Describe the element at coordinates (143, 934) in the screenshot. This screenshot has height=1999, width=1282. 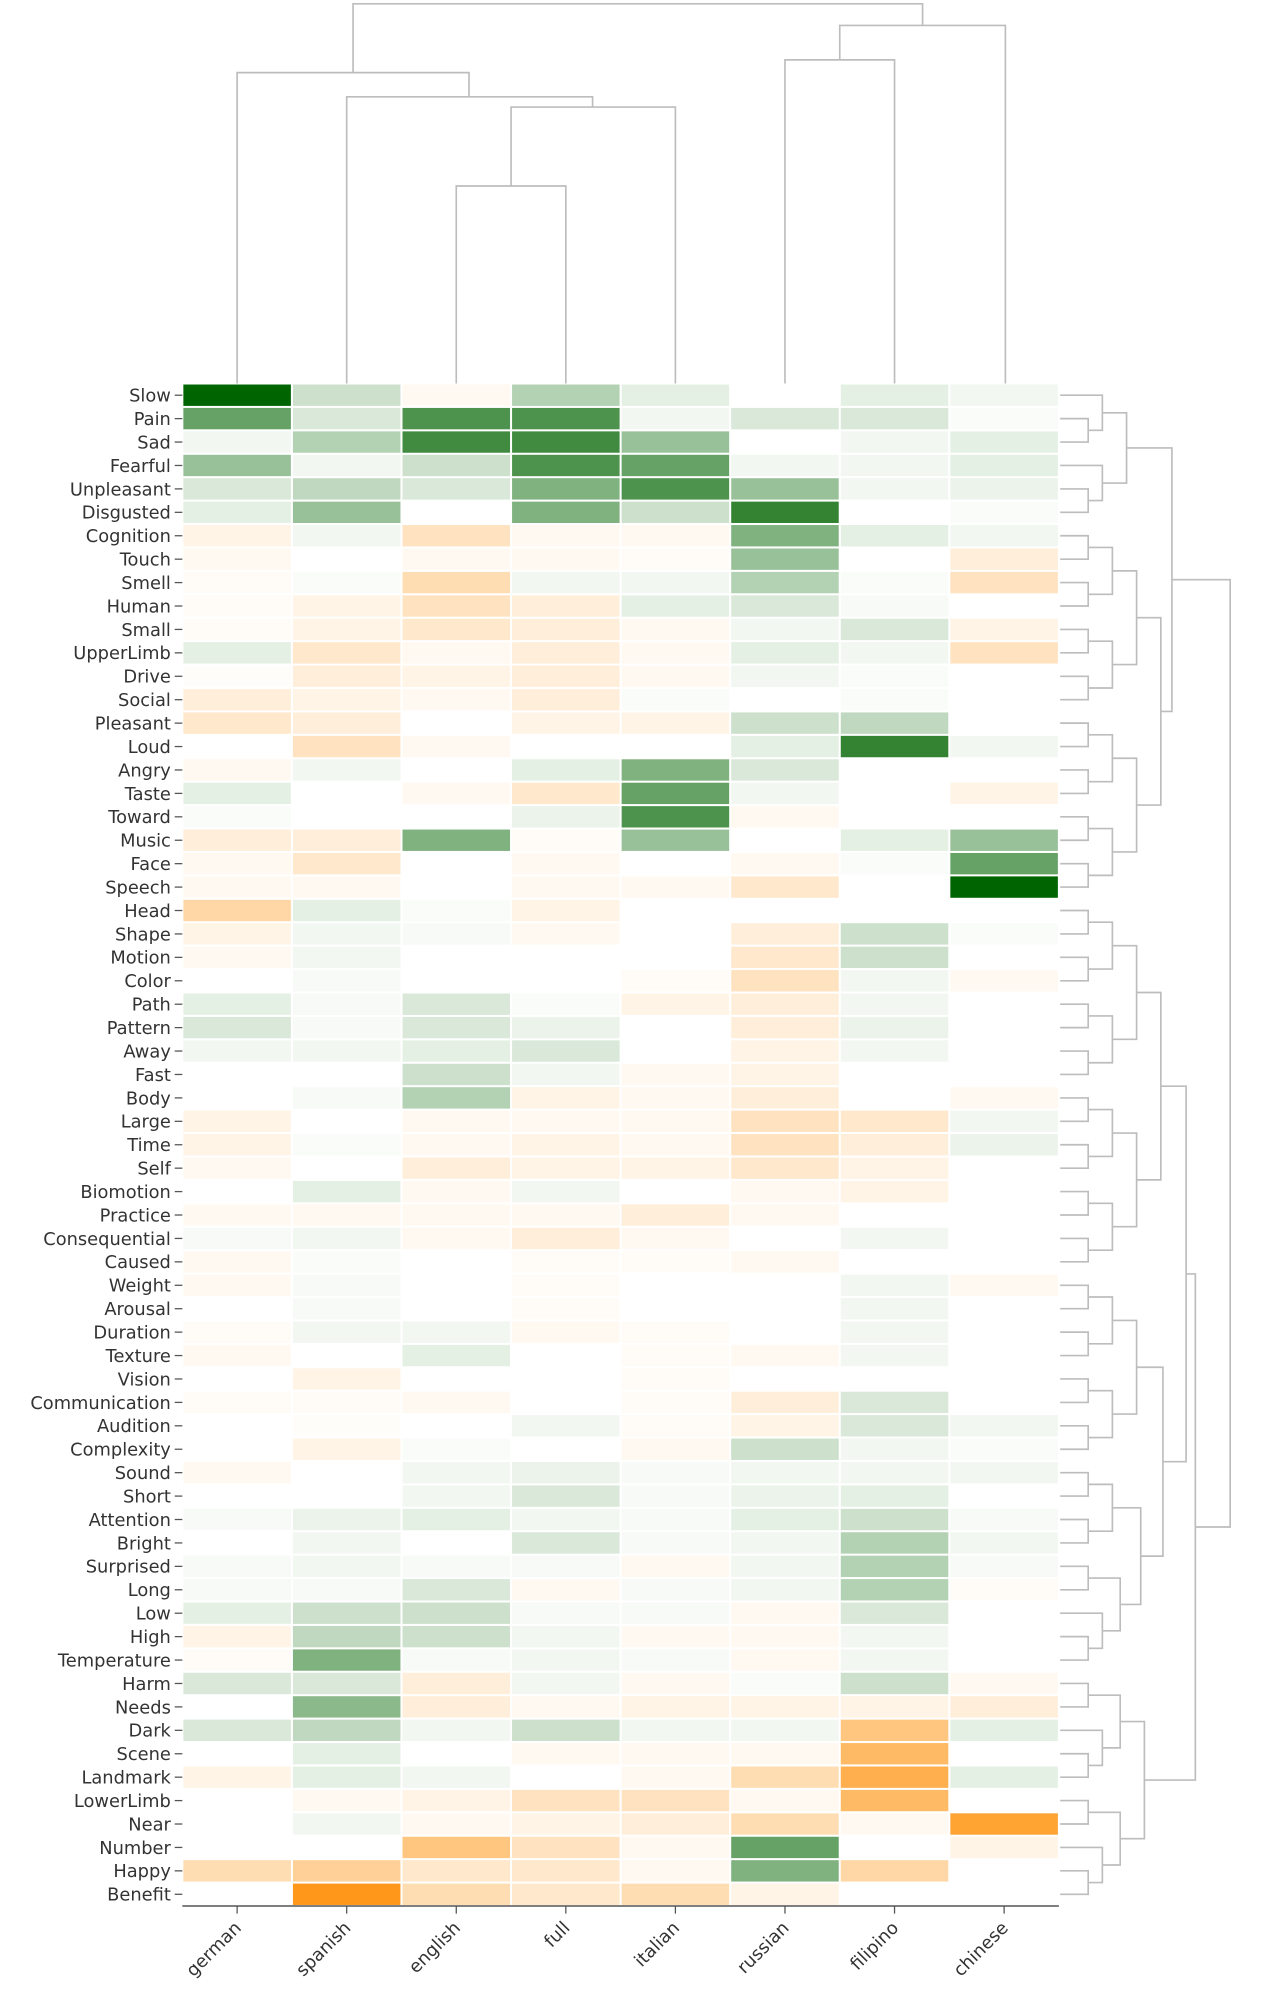
I see `row-label: Shape` at that location.